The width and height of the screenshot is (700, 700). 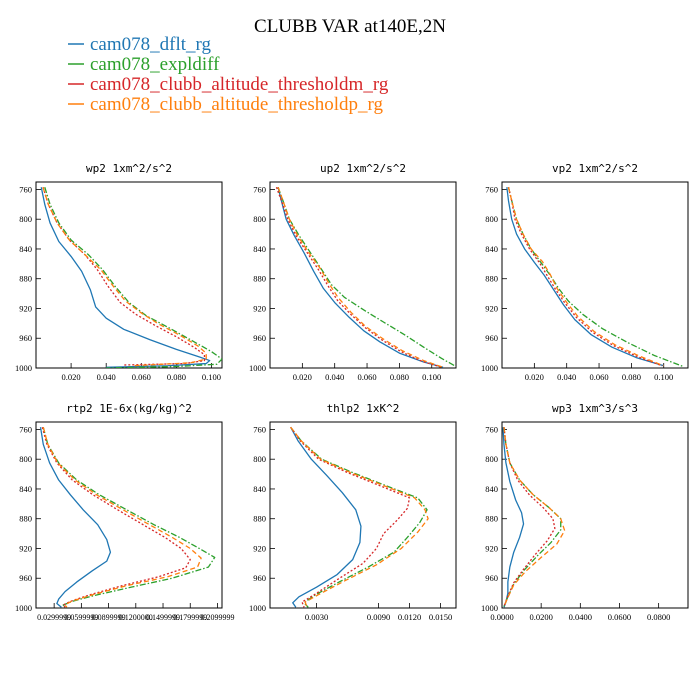 What do you see at coordinates (363, 168) in the screenshot?
I see `panel-title: up2 1xm^2/s^2` at bounding box center [363, 168].